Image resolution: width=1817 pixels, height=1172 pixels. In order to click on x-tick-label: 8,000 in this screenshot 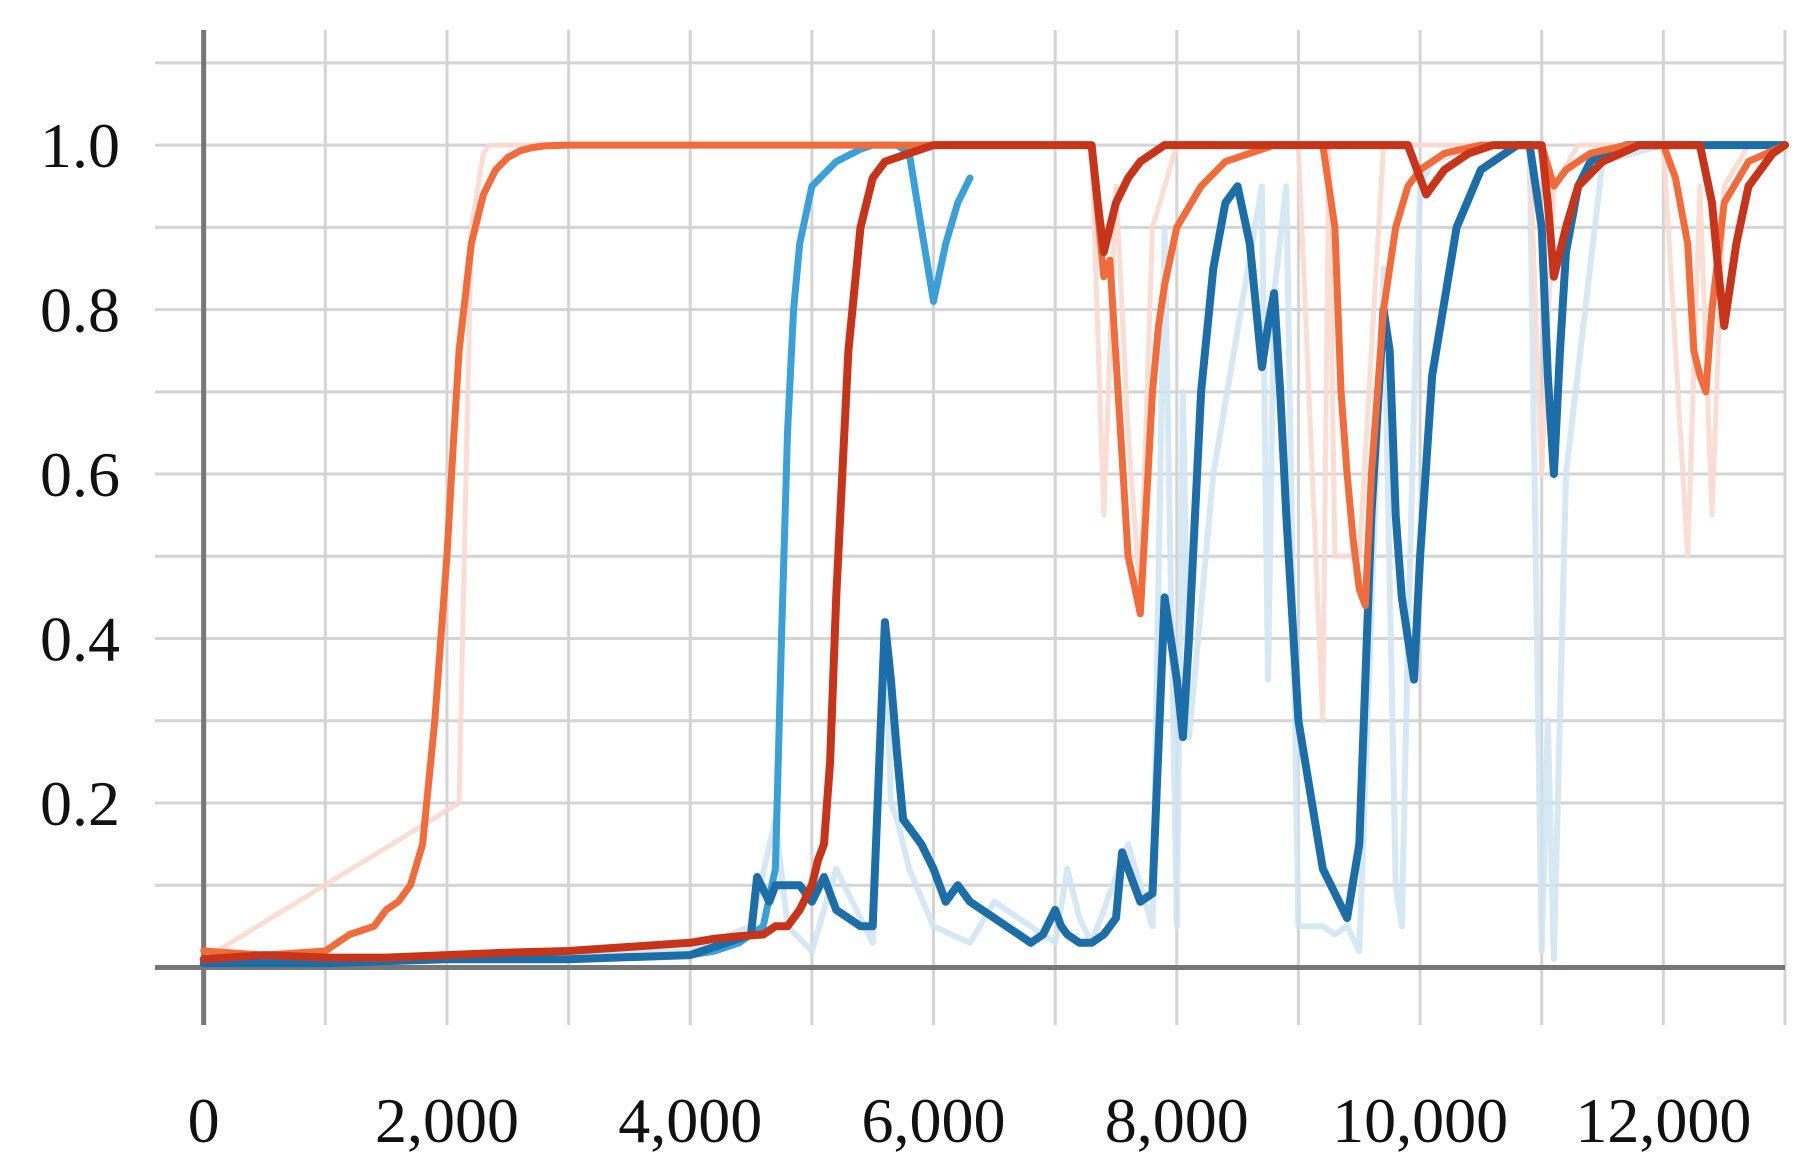, I will do `click(1177, 1120)`.